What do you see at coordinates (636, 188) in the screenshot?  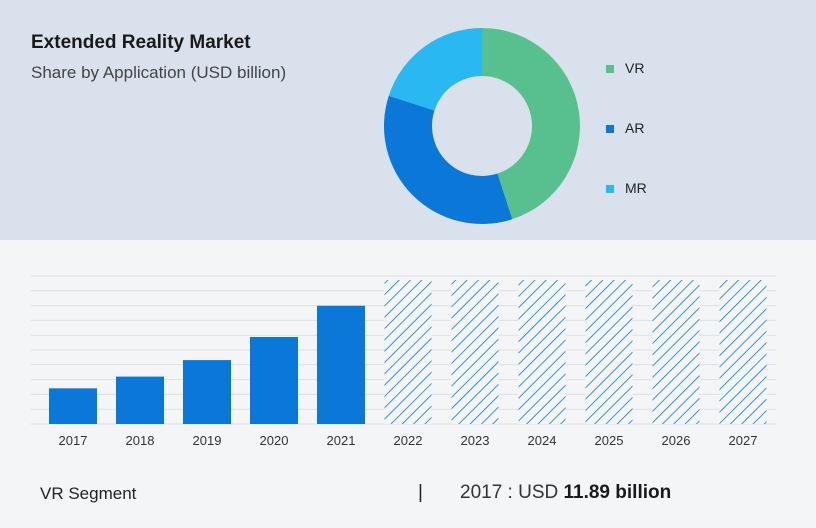 I see `legend-label-mr: MR` at bounding box center [636, 188].